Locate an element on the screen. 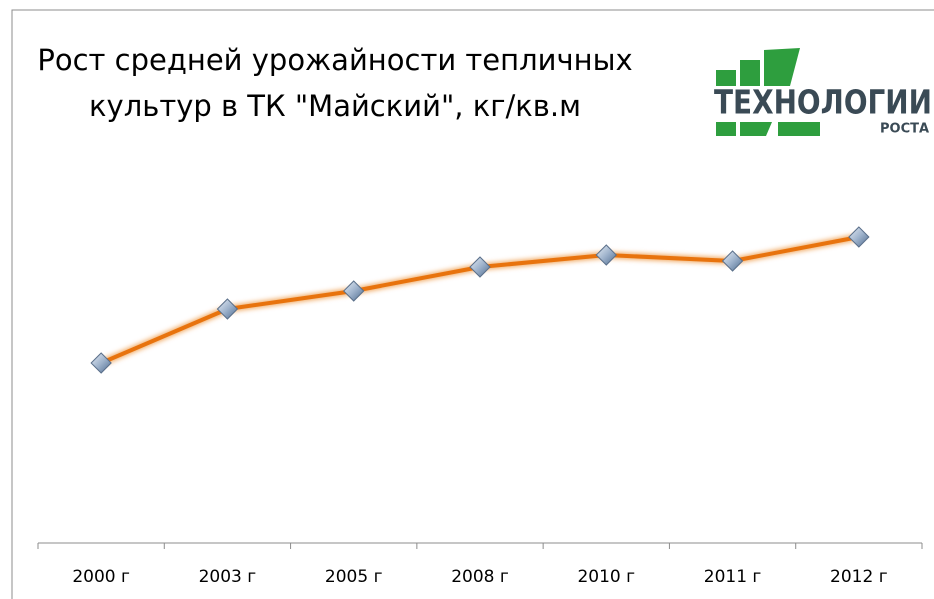  x-tick-label: 2005 г is located at coordinates (354, 577).